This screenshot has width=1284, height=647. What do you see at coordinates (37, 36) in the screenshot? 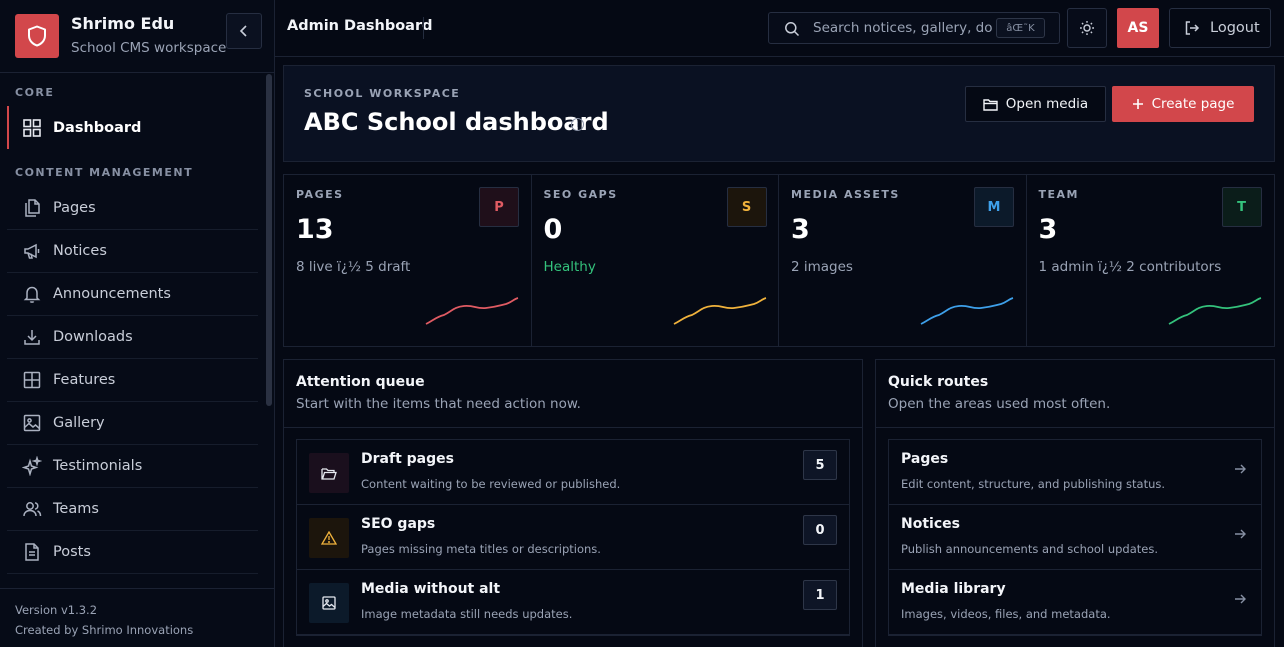
I see `shield-icon` at bounding box center [37, 36].